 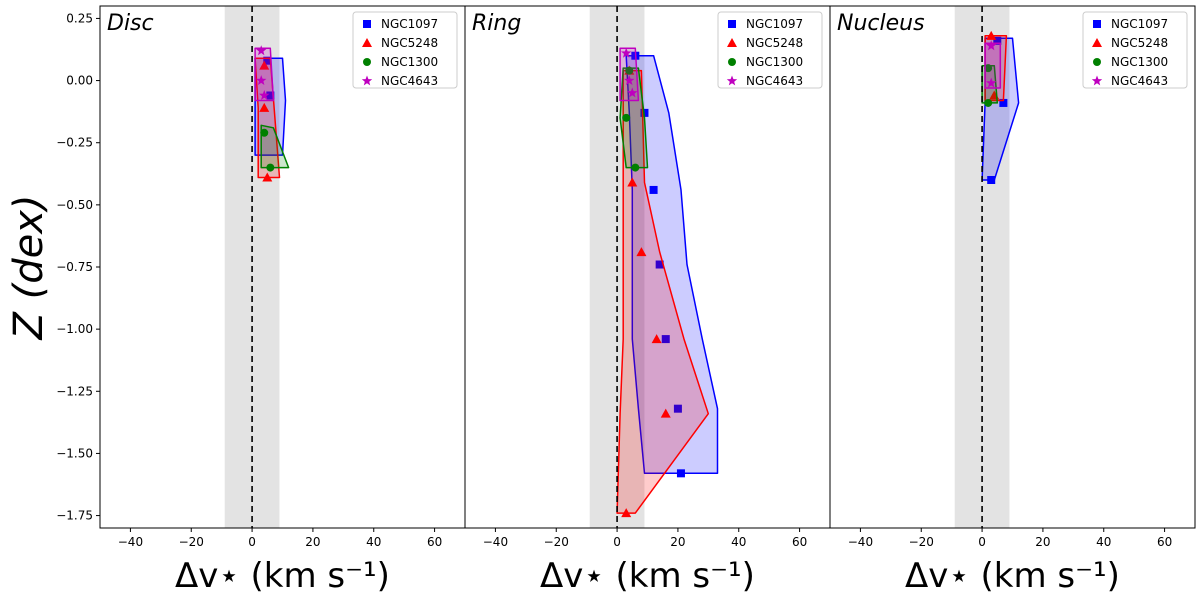 What do you see at coordinates (74, 267) in the screenshot?
I see `y-tick-label: −0.75` at bounding box center [74, 267].